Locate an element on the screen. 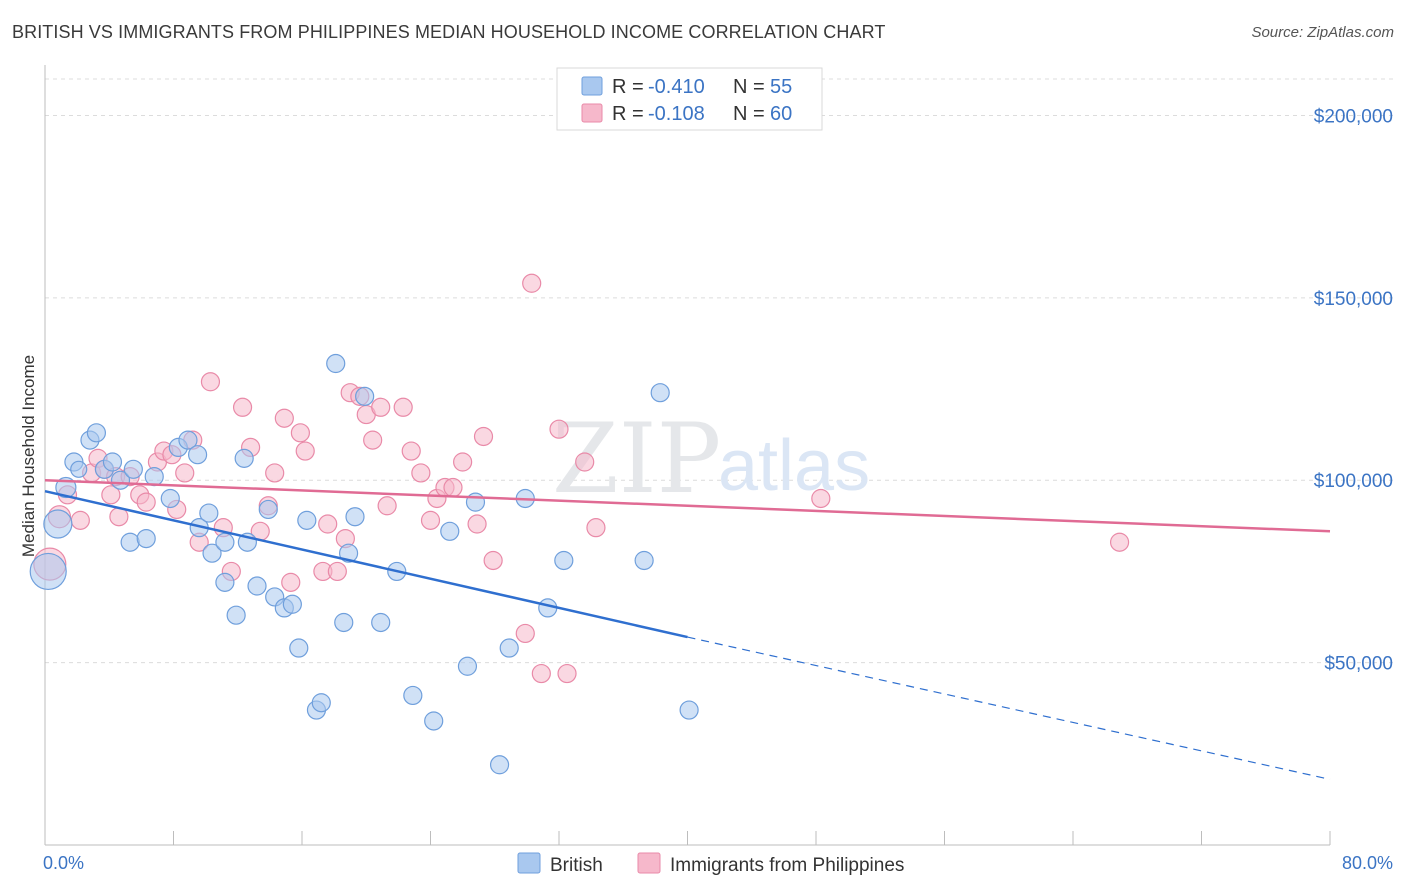 The height and width of the screenshot is (892, 1406). legend-n-label-british: N = is located at coordinates (749, 87).